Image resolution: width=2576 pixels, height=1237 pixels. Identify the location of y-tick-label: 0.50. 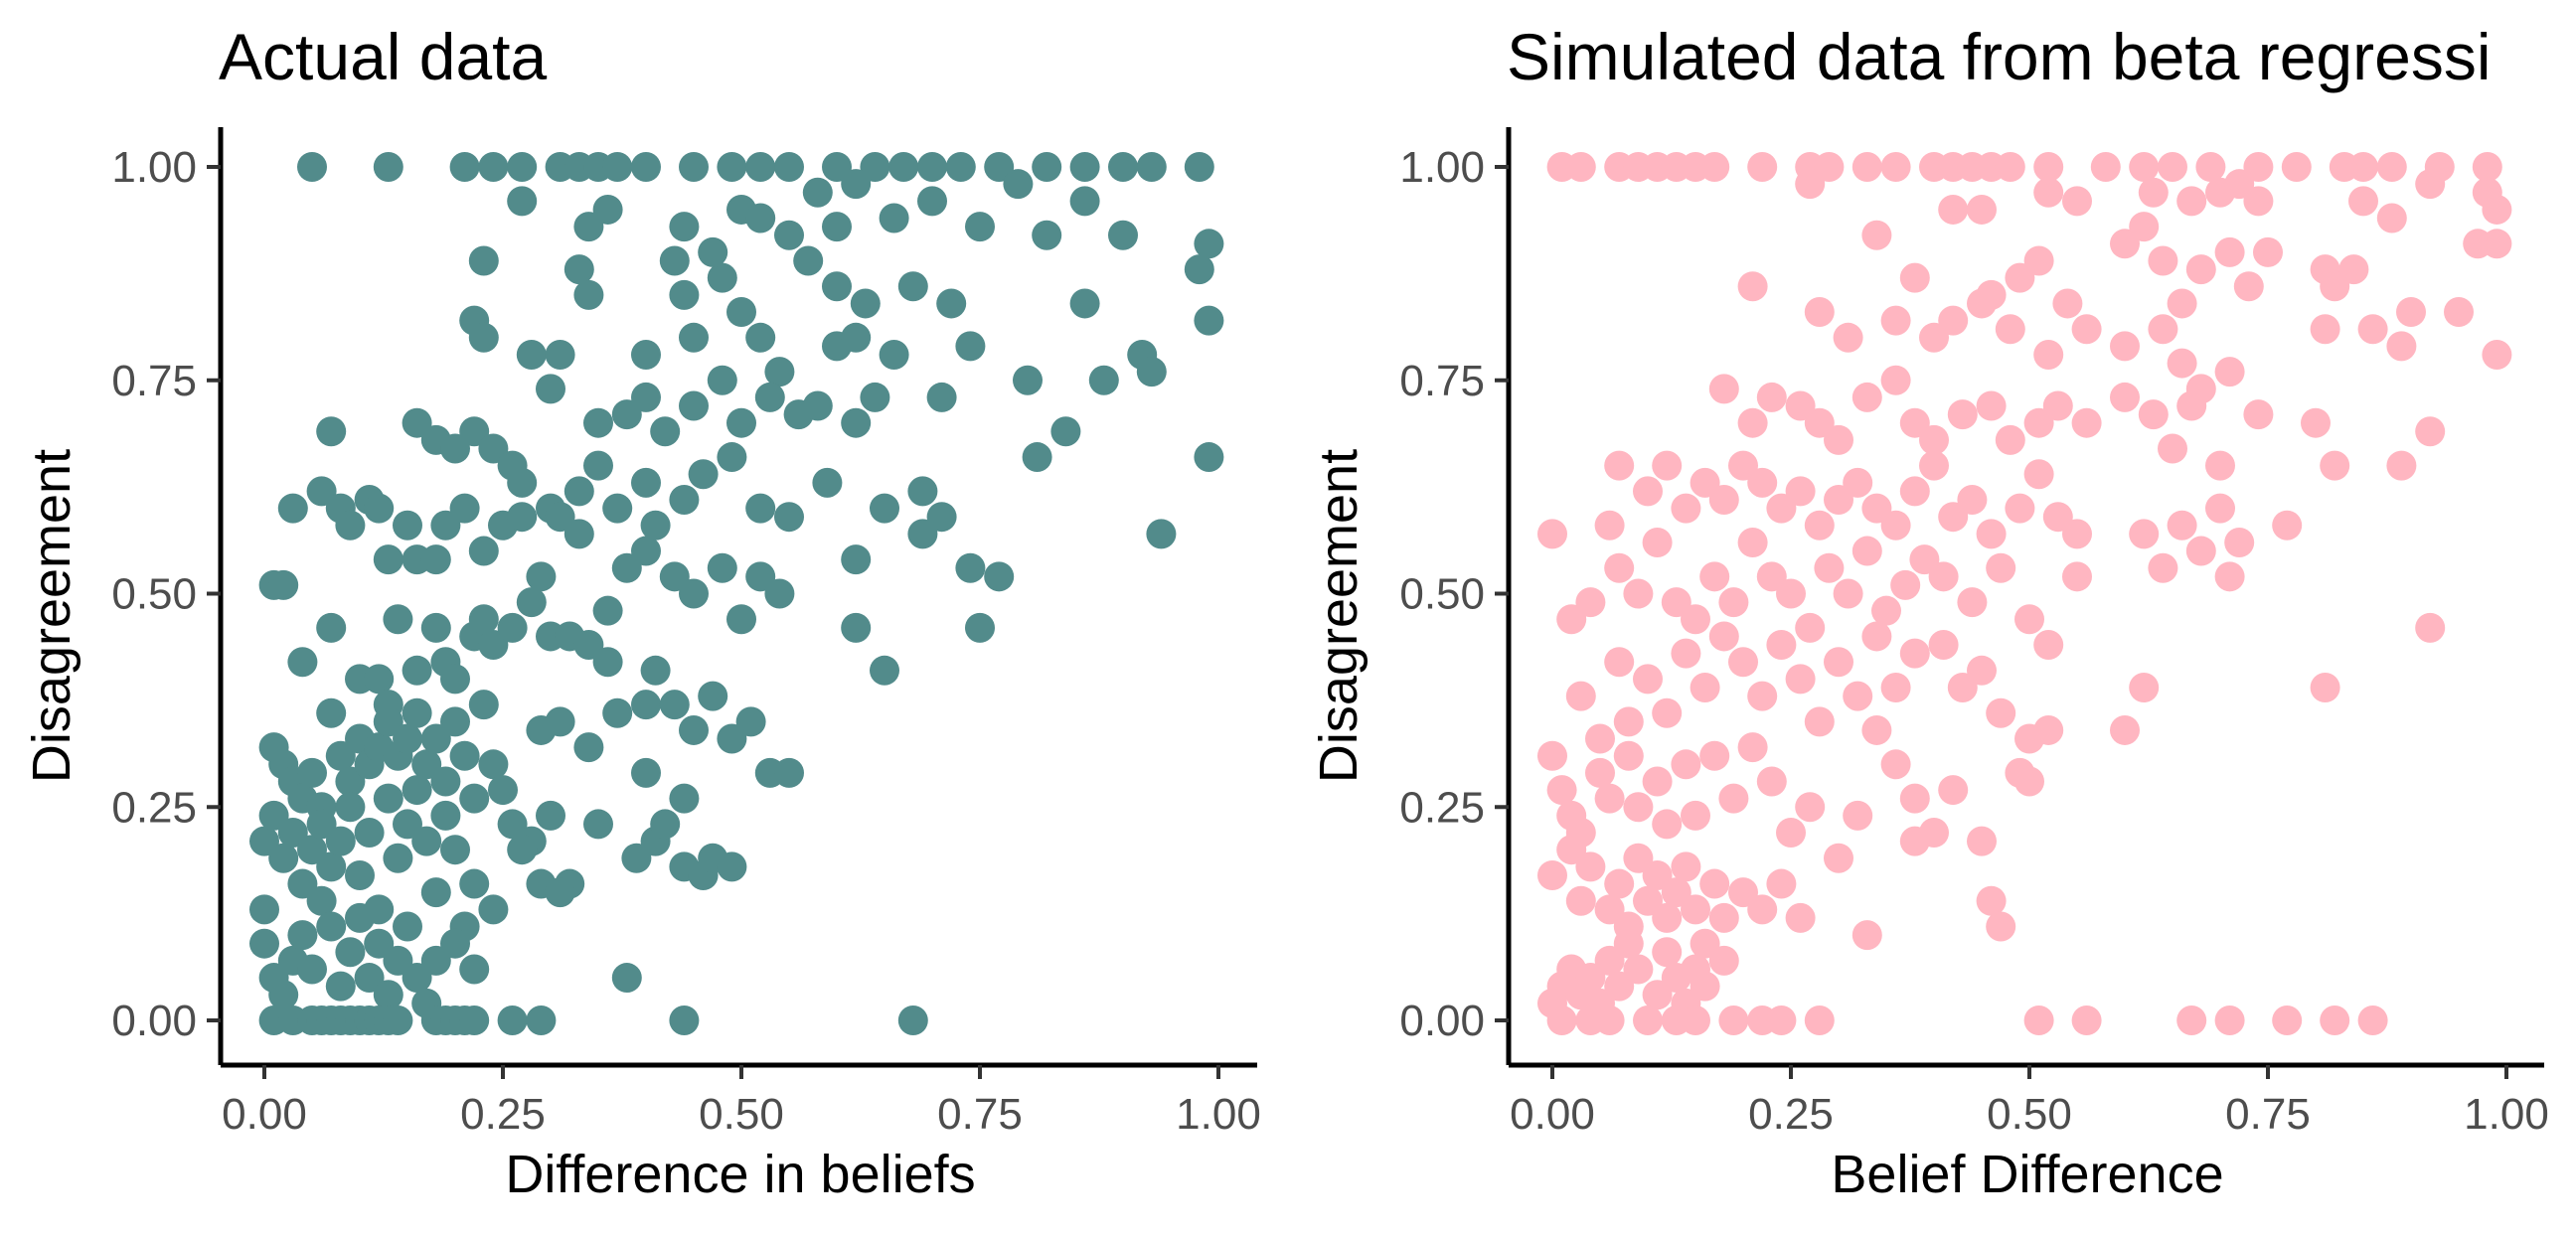
(1442, 594).